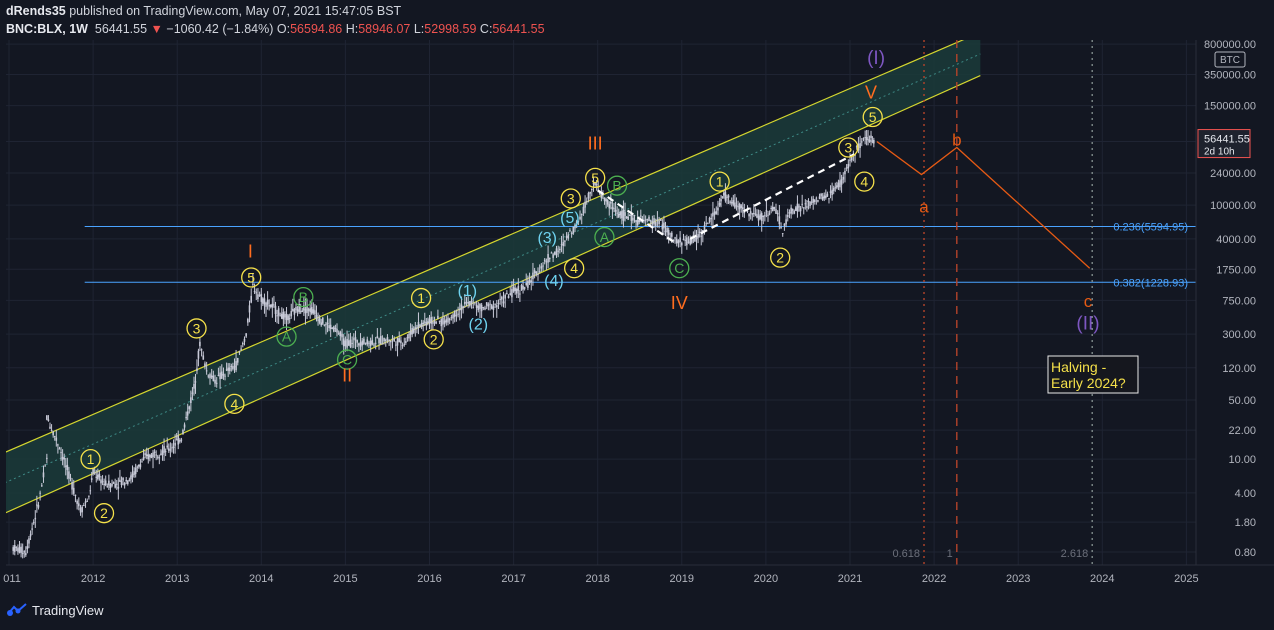 The image size is (1274, 630). Describe the element at coordinates (36, 11) in the screenshot. I see `publisher-name: dRends35` at that location.